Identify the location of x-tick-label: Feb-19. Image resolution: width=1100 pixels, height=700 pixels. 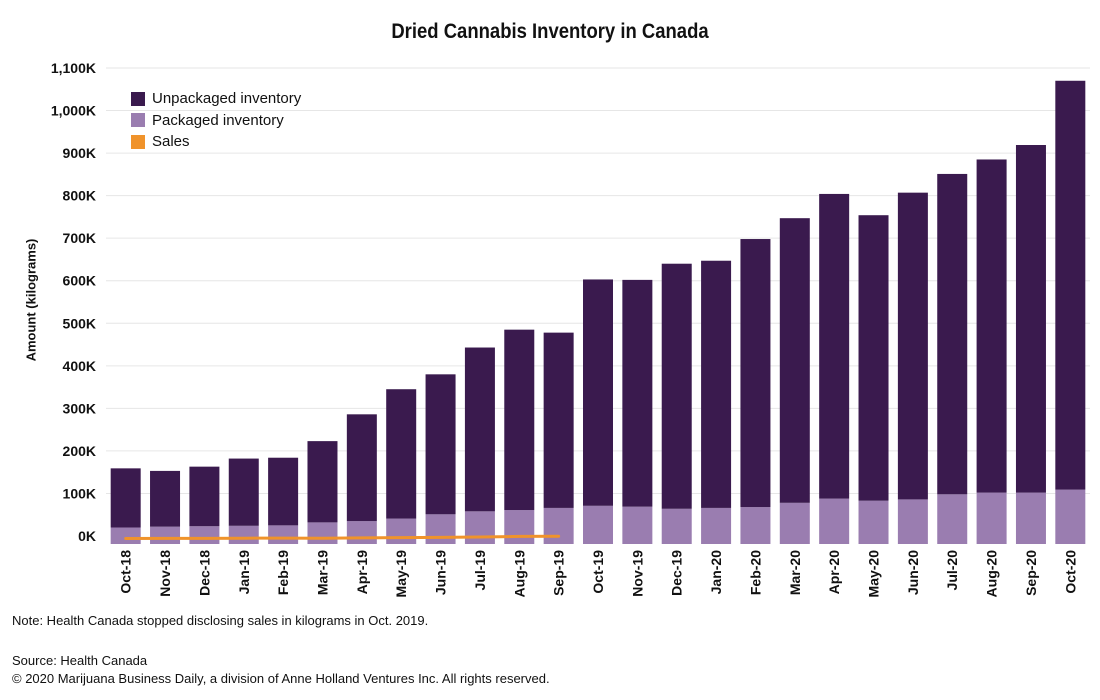
(283, 572).